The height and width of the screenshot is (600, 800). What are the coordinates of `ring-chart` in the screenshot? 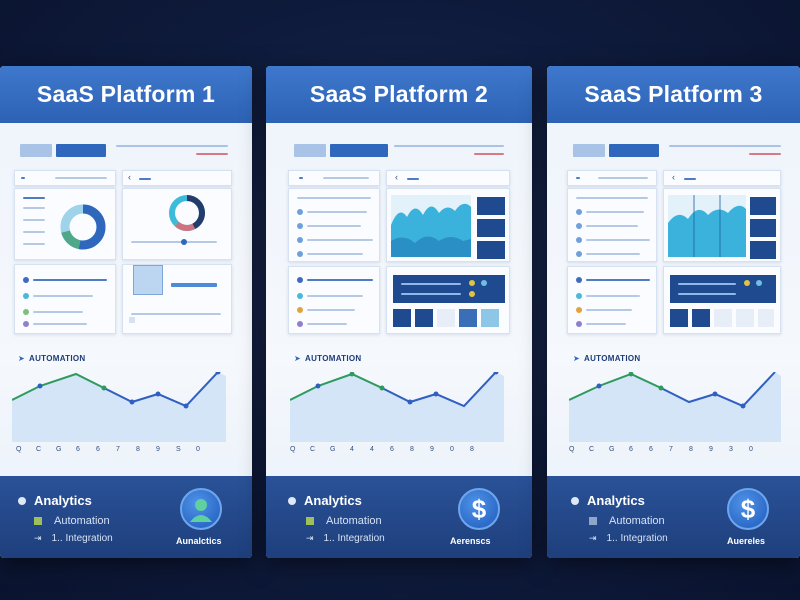 It's located at (187, 213).